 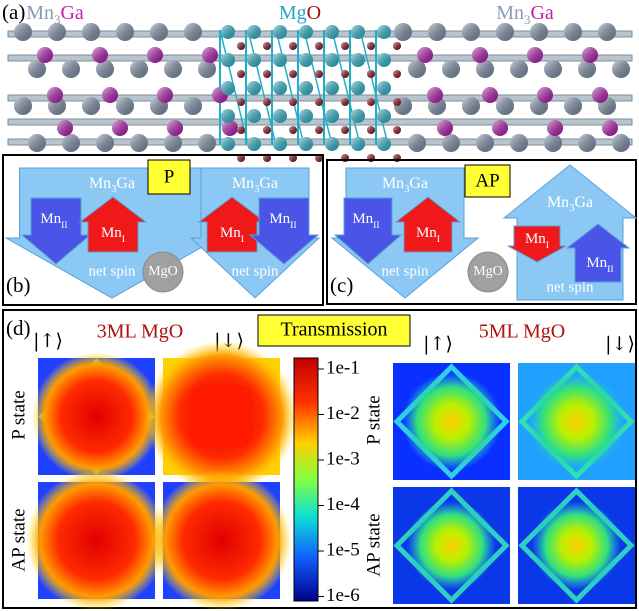 What do you see at coordinates (18, 539) in the screenshot?
I see `label: AP state` at bounding box center [18, 539].